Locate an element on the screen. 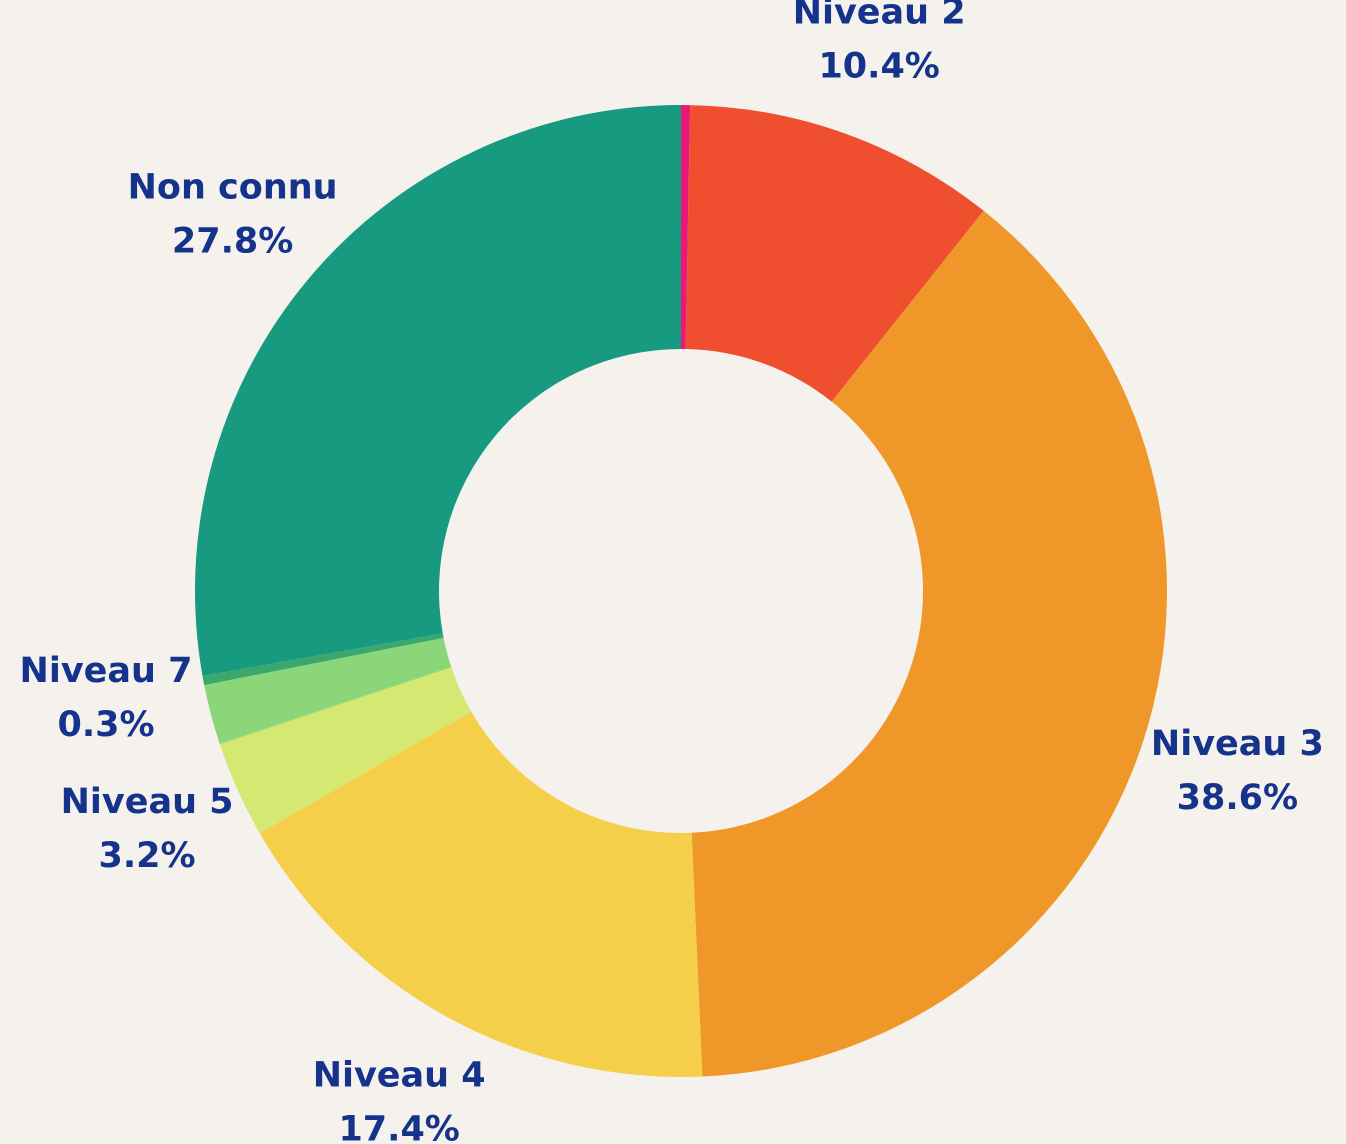 The height and width of the screenshot is (1144, 1346). slice-label: Niveau 2 is located at coordinates (879, 16).